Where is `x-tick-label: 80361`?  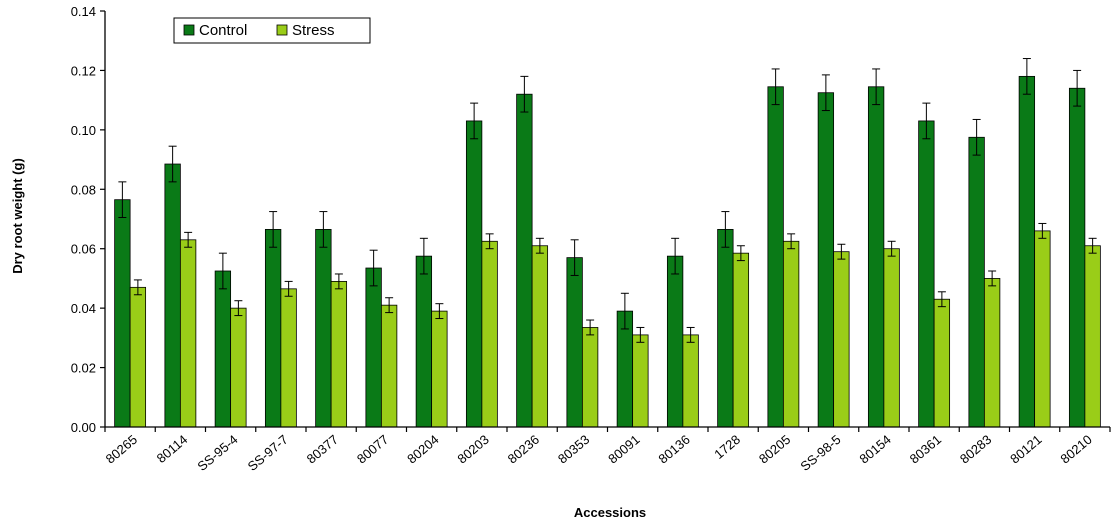 x-tick-label: 80361 is located at coordinates (925, 449).